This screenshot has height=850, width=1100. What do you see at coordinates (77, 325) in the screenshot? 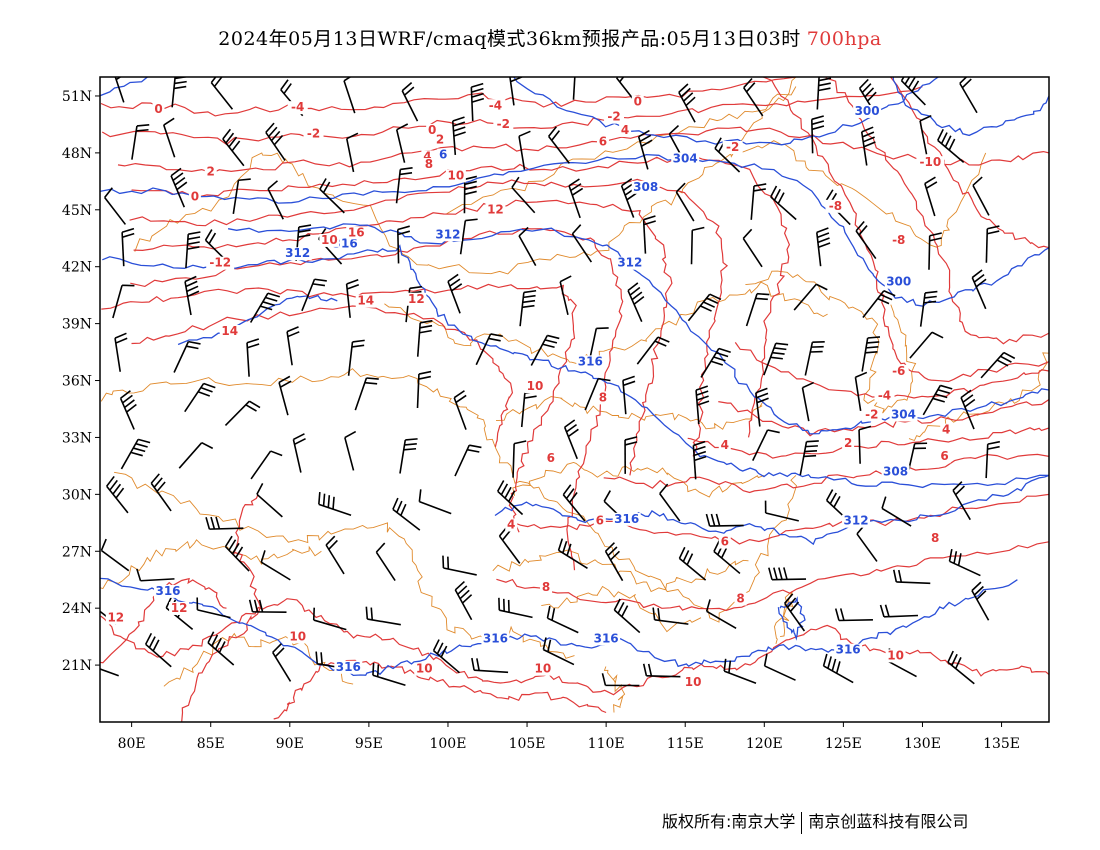
I see `y-tick-label: 39N` at bounding box center [77, 325].